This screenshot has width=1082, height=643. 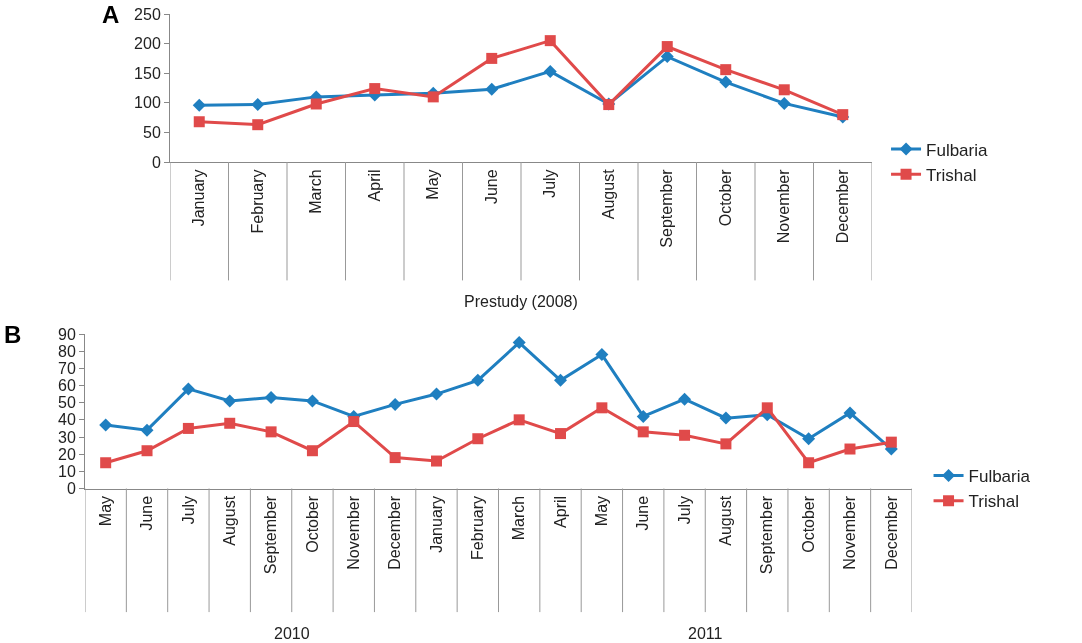 What do you see at coordinates (67, 334) in the screenshot?
I see `y-tick-label: 90` at bounding box center [67, 334].